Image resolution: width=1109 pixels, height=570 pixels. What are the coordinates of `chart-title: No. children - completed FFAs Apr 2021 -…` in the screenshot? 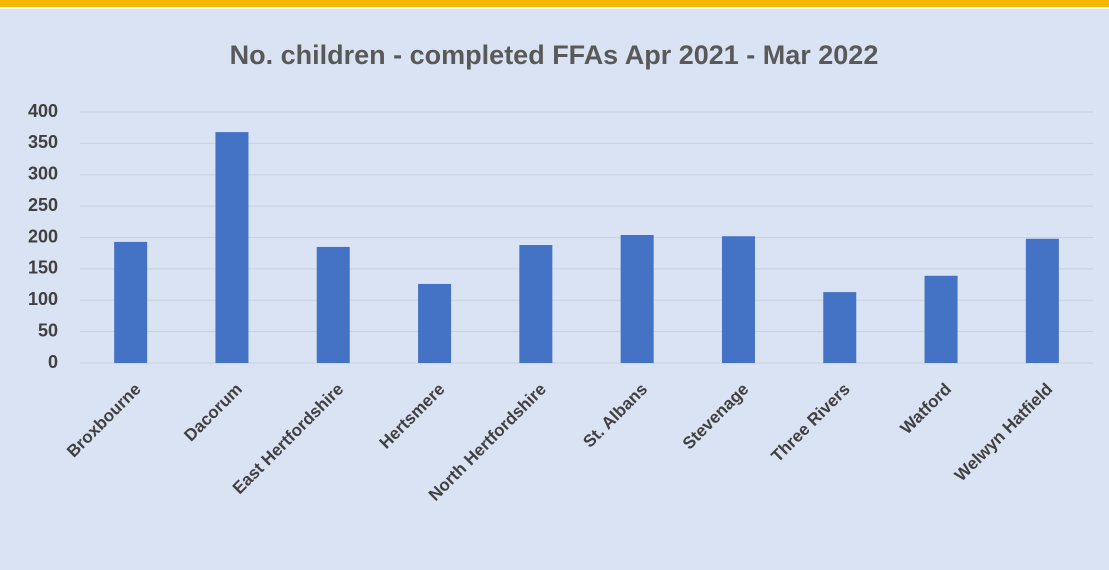 It's located at (554, 55).